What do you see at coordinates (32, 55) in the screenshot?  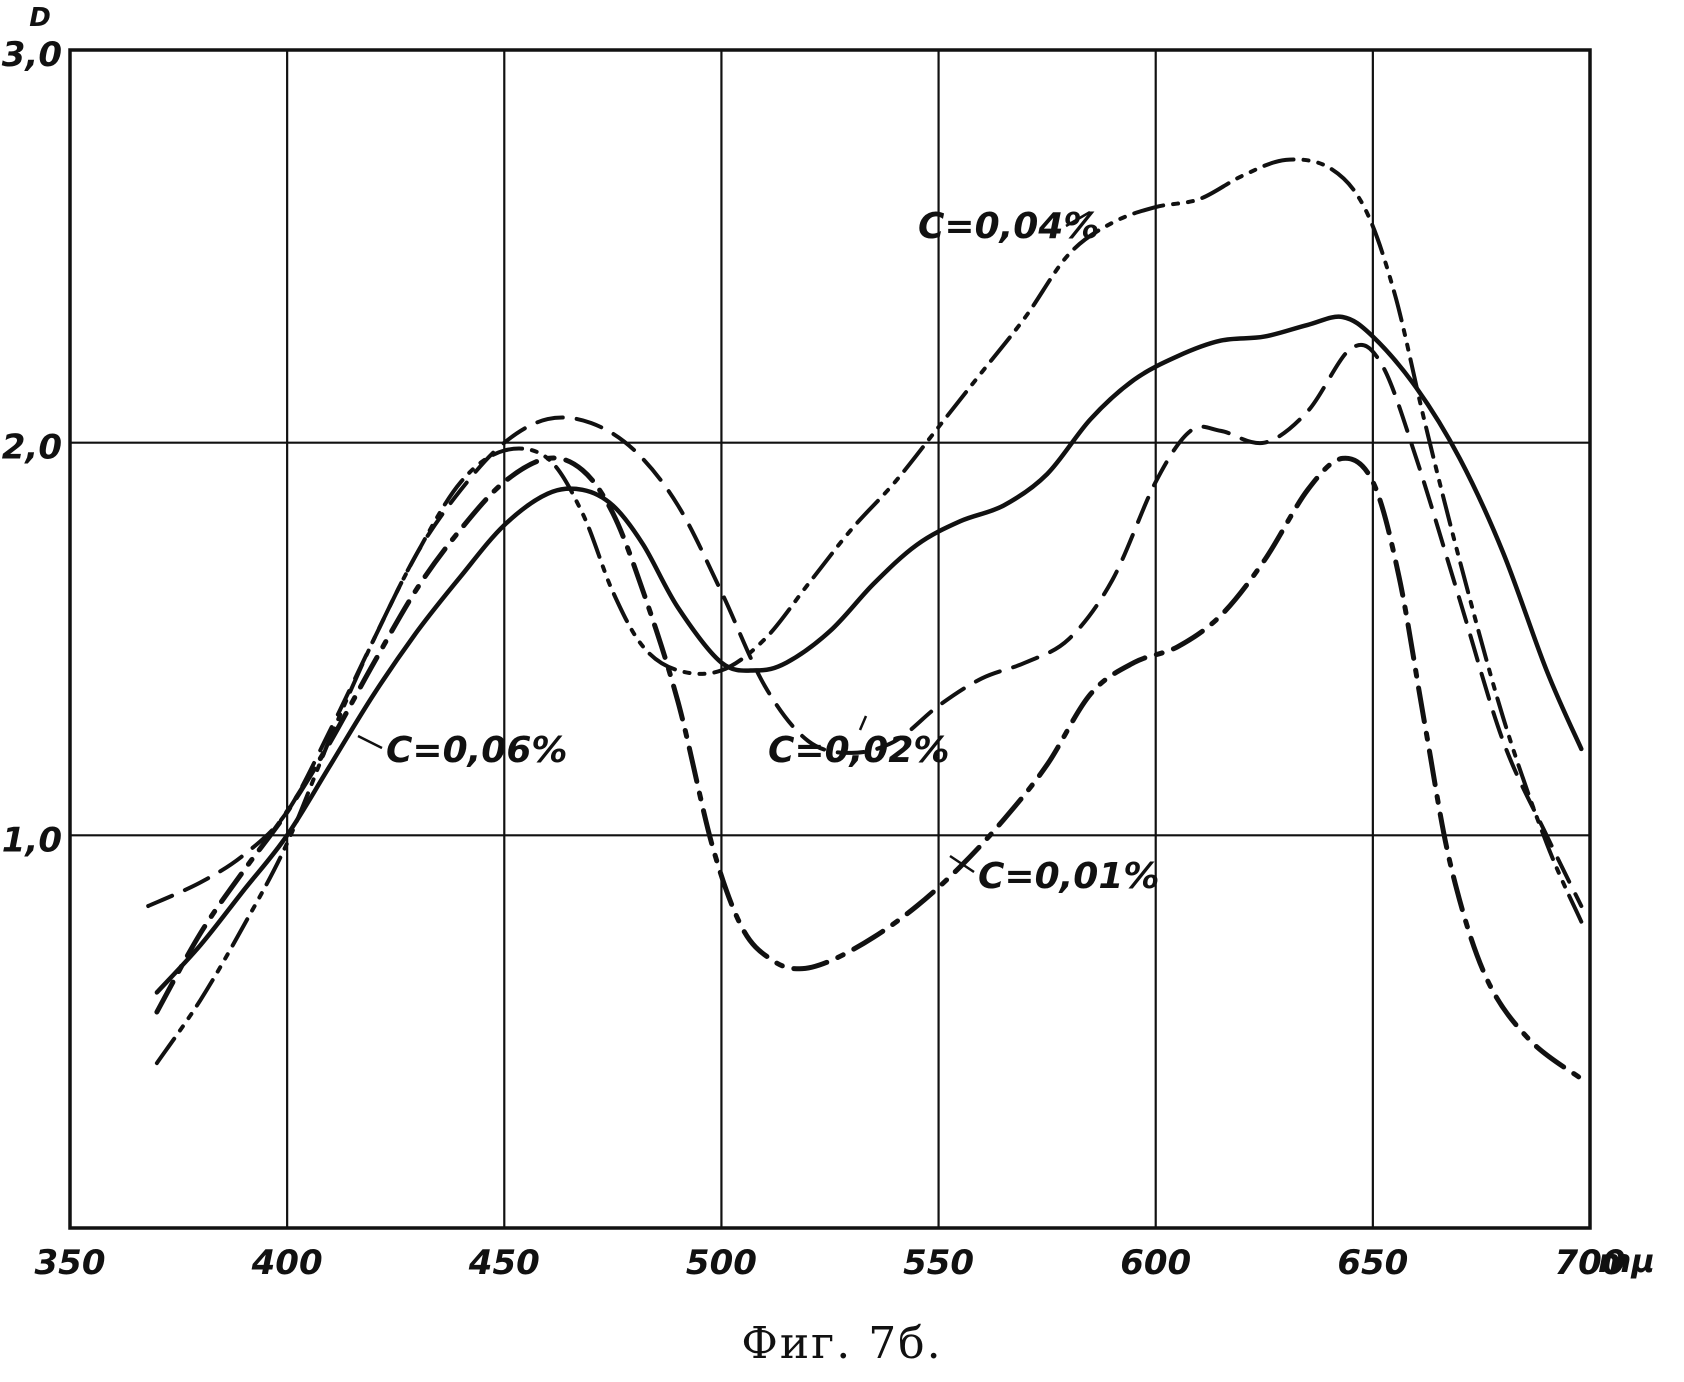 I see `y-tick-label: 3,0` at bounding box center [32, 55].